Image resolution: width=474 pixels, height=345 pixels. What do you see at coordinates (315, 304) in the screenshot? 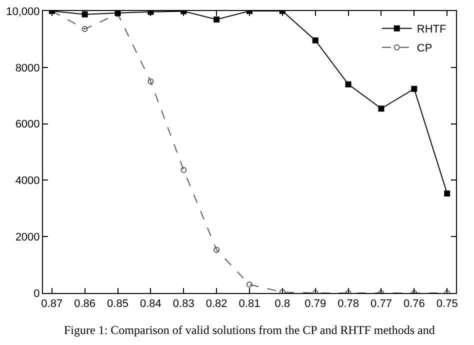
I see `x-tick-label: 0.79` at bounding box center [315, 304].